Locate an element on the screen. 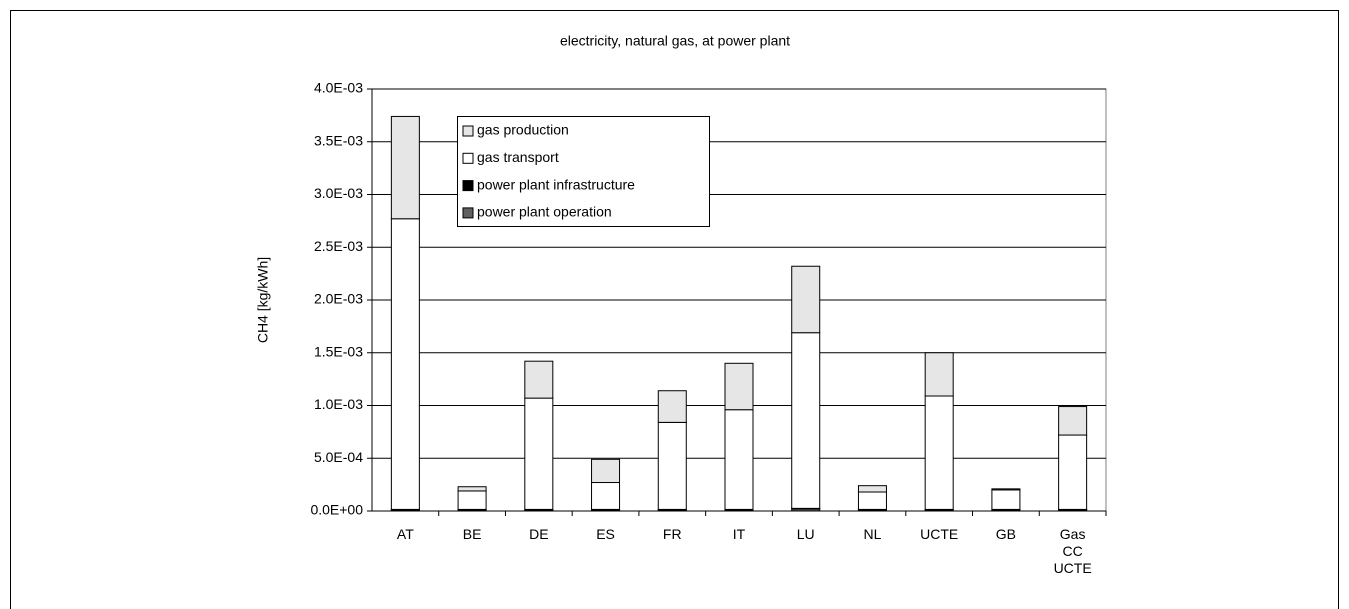  x-tick-label: LU is located at coordinates (805, 534).